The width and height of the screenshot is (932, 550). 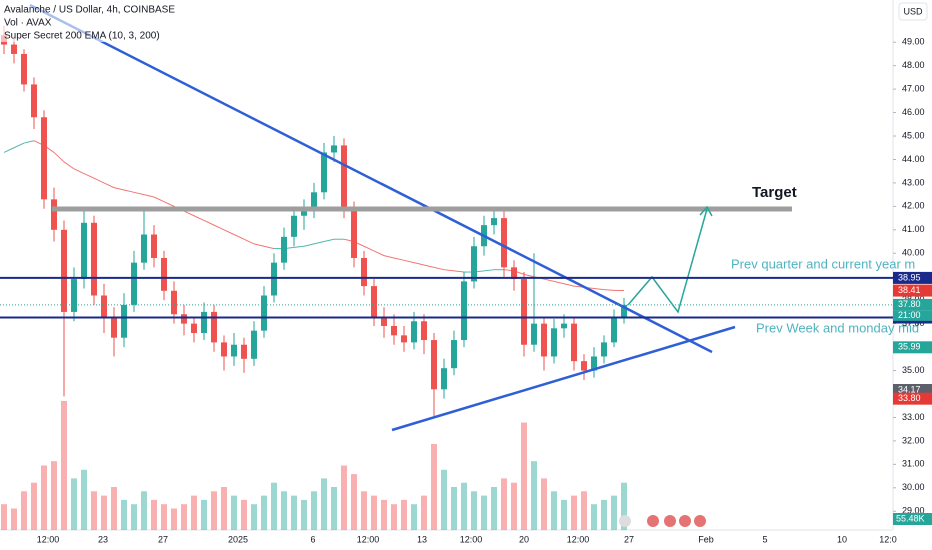 What do you see at coordinates (913, 370) in the screenshot?
I see `y-tick-label: 35.00` at bounding box center [913, 370].